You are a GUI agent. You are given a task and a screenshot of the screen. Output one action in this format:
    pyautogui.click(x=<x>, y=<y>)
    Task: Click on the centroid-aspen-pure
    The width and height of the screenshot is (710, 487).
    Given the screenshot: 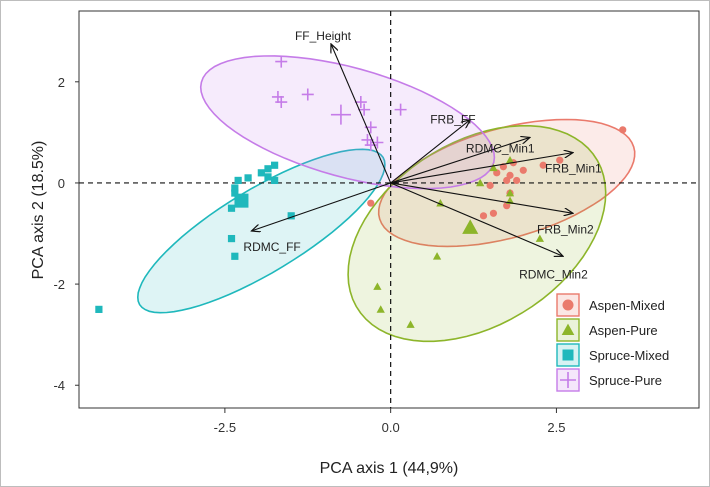 What is the action you would take?
    pyautogui.click(x=470, y=226)
    